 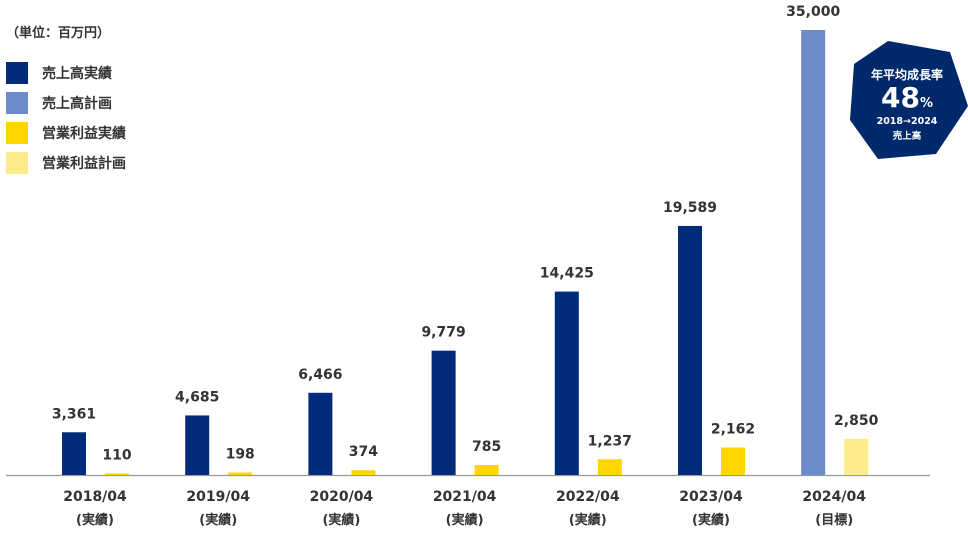 I want to click on legend-item-sales-plan: 売上高計画, so click(x=66, y=103).